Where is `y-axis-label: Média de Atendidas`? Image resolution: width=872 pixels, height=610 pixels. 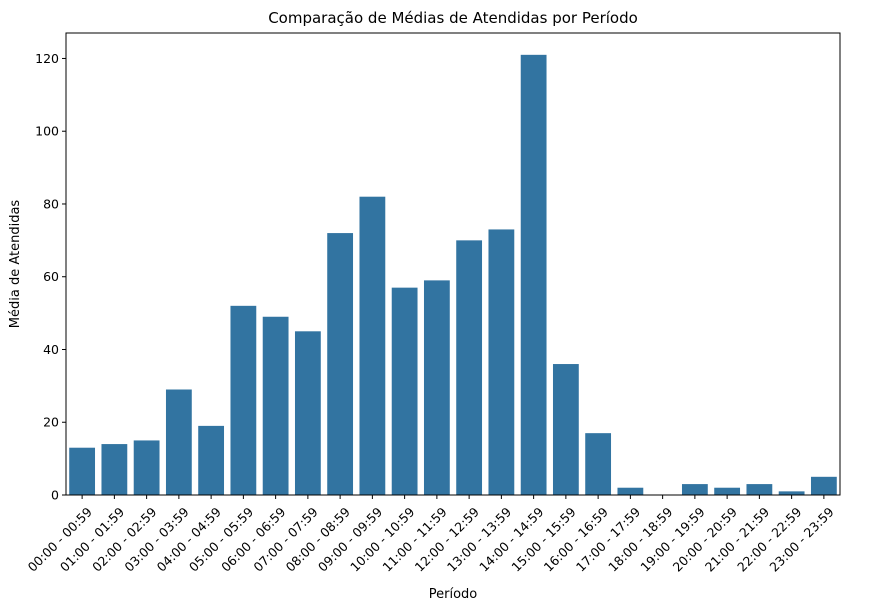 y-axis-label: Média de Atendidas is located at coordinates (15, 264).